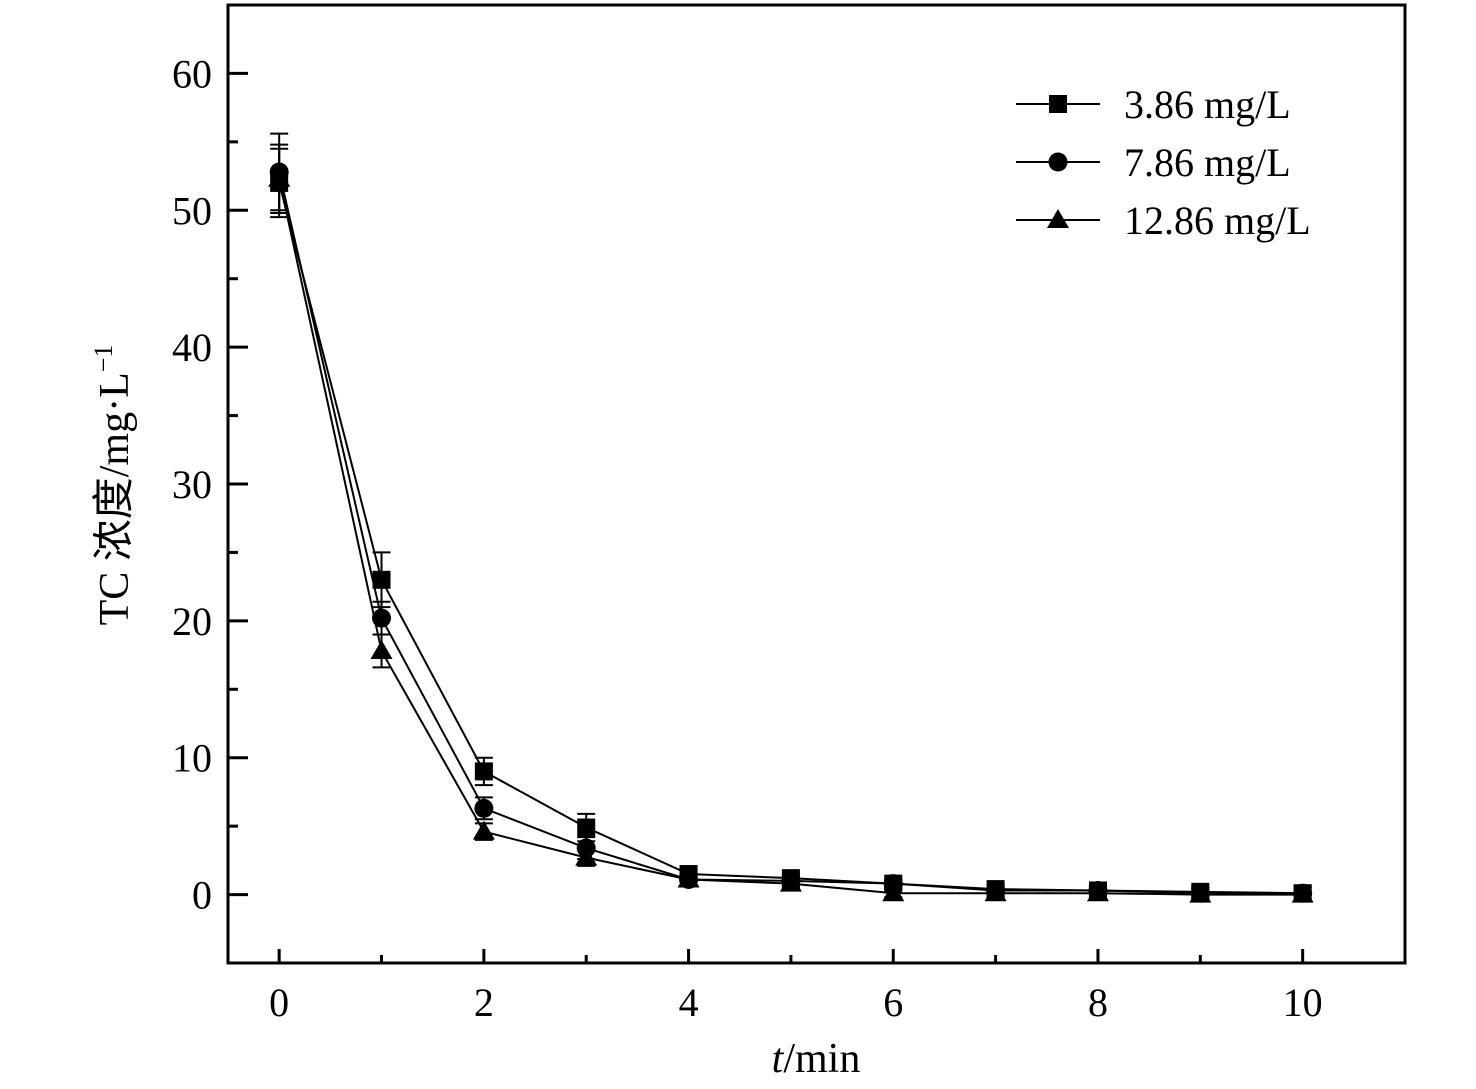 The height and width of the screenshot is (1089, 1476). Describe the element at coordinates (821, 1059) in the screenshot. I see `x-axis-label-unit: /min` at that location.